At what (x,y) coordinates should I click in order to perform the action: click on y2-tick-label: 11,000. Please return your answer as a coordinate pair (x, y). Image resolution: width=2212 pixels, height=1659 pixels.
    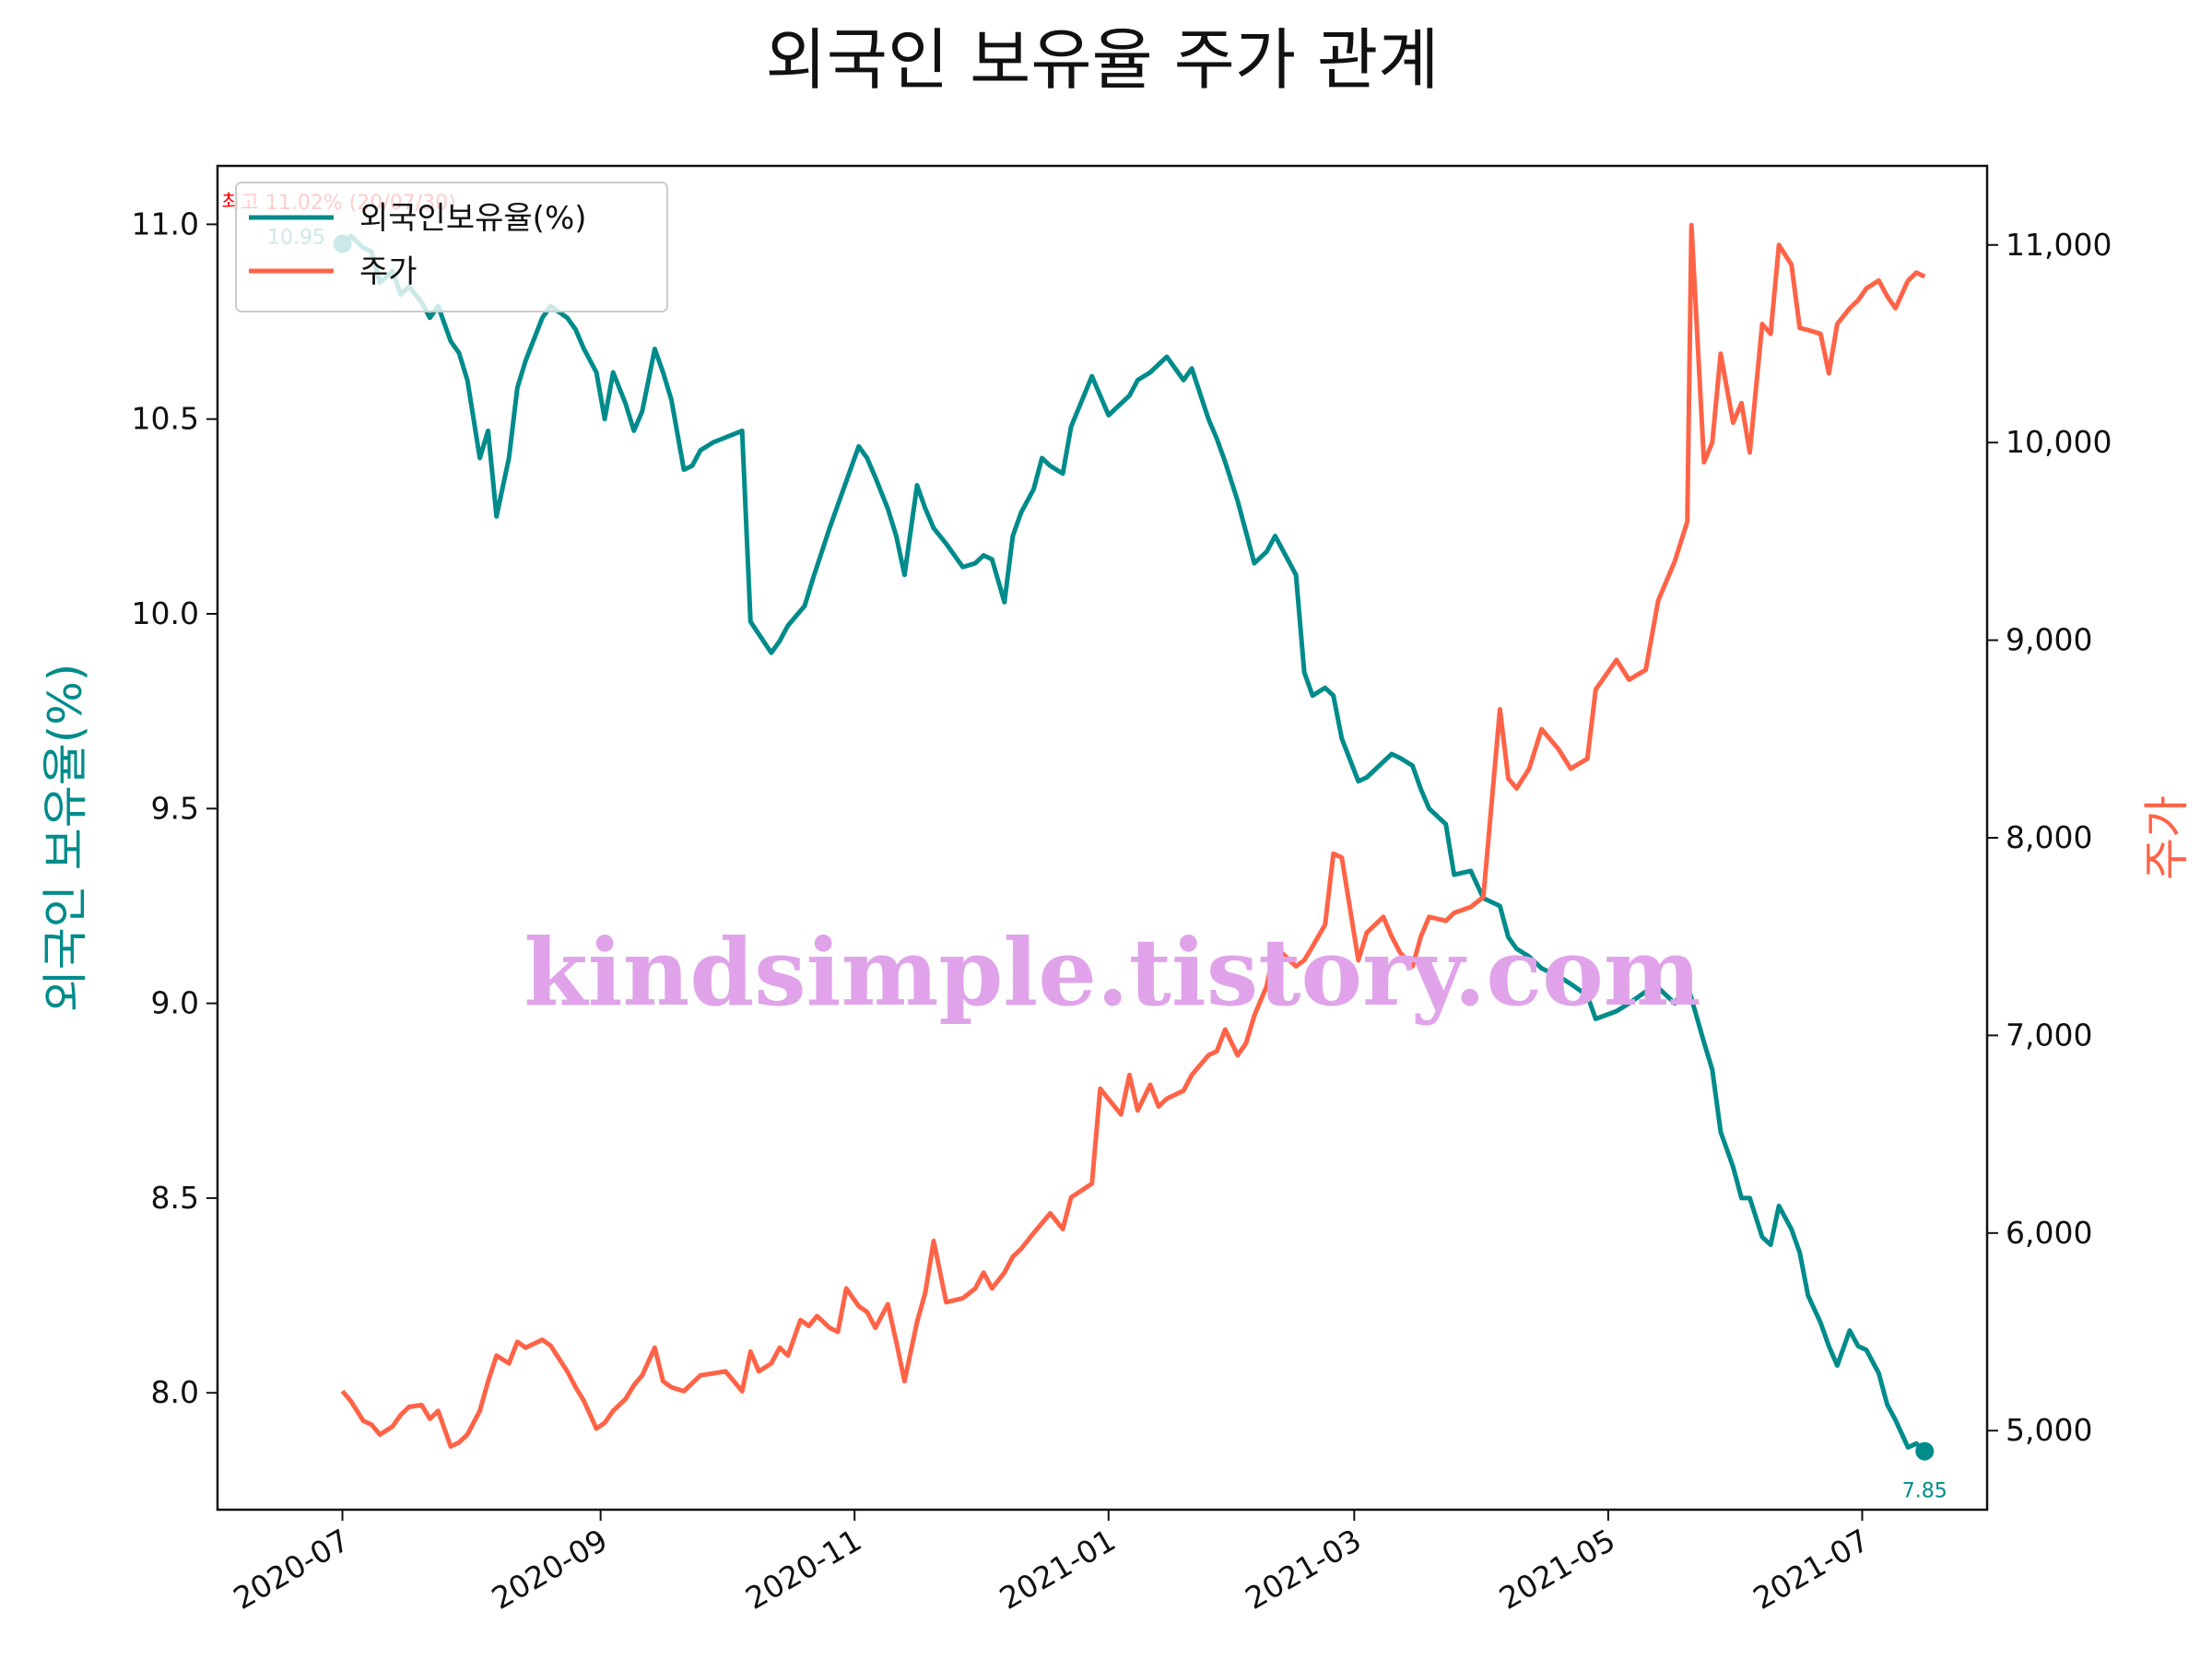
    Looking at the image, I should click on (2059, 245).